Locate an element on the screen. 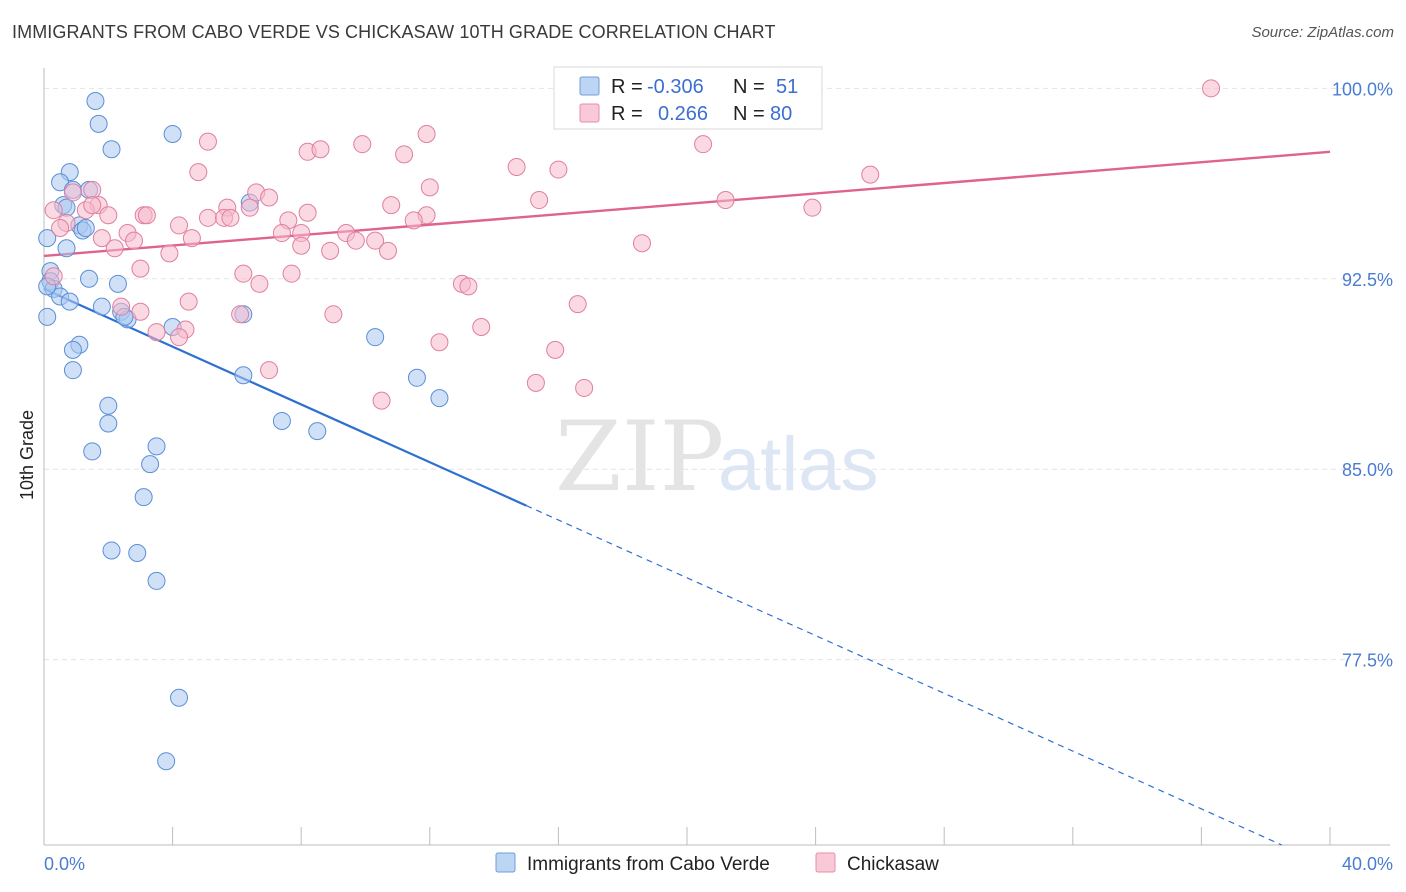 This screenshot has height=892, width=1406. bottom-legend-label-pink: Chickasaw is located at coordinates (893, 864).